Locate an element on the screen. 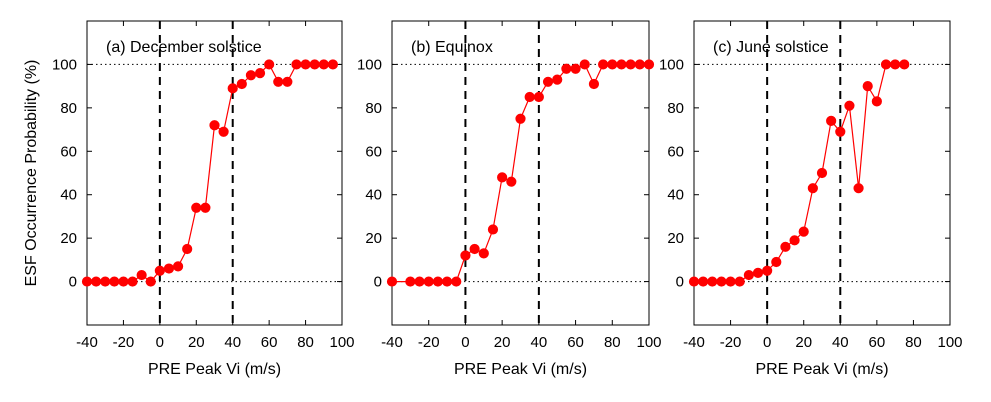  y-tick-label: 20 is located at coordinates (373, 238).